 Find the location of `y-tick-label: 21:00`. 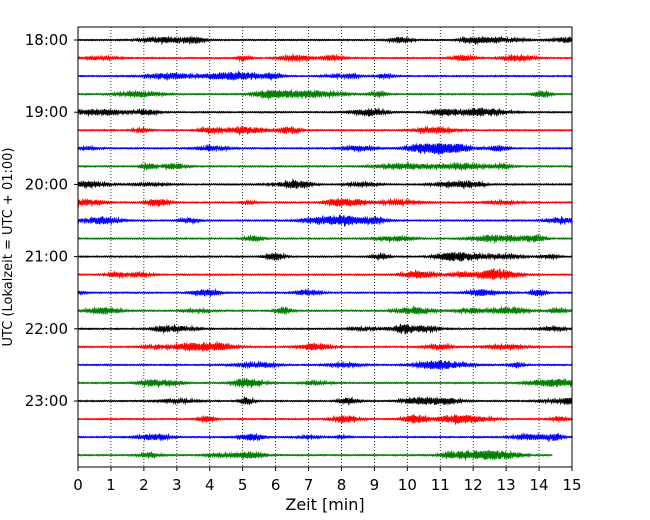

y-tick-label: 21:00 is located at coordinates (46, 257).